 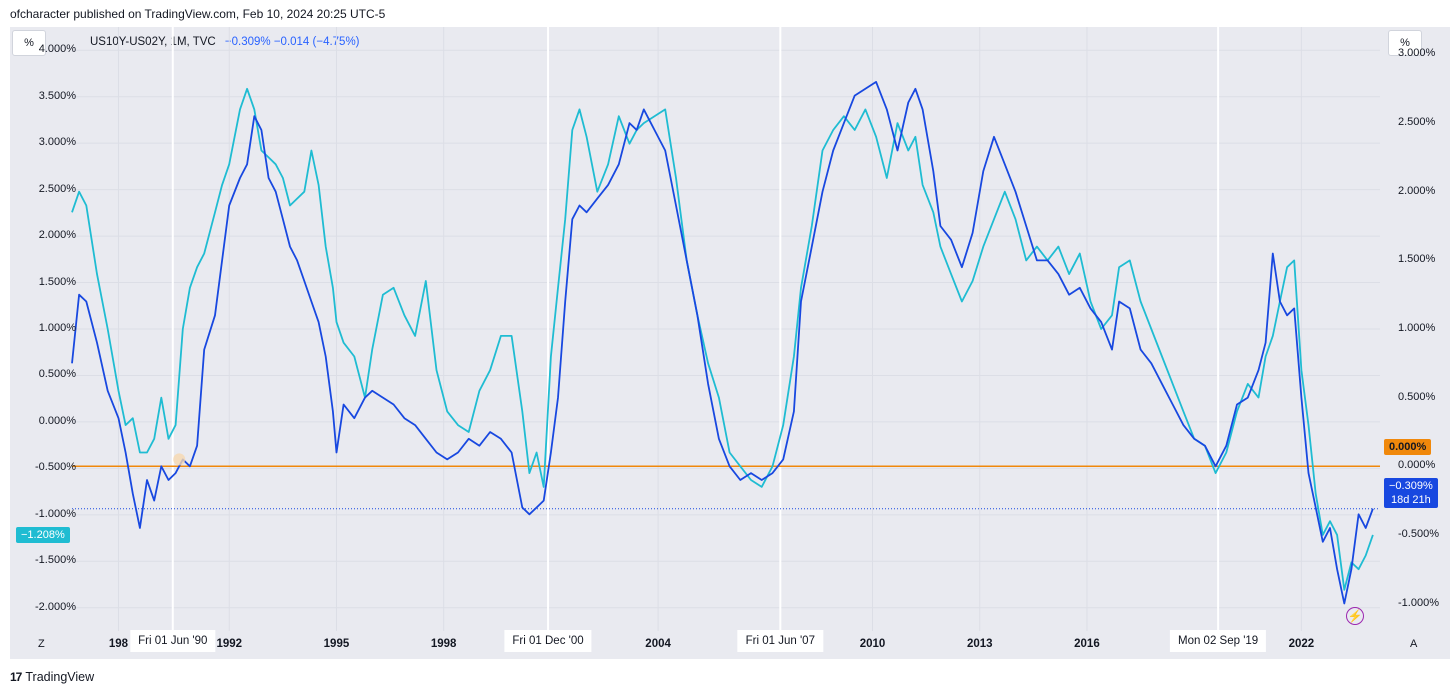 What do you see at coordinates (1087, 644) in the screenshot?
I see `time-axis-tick-label: 2016` at bounding box center [1087, 644].